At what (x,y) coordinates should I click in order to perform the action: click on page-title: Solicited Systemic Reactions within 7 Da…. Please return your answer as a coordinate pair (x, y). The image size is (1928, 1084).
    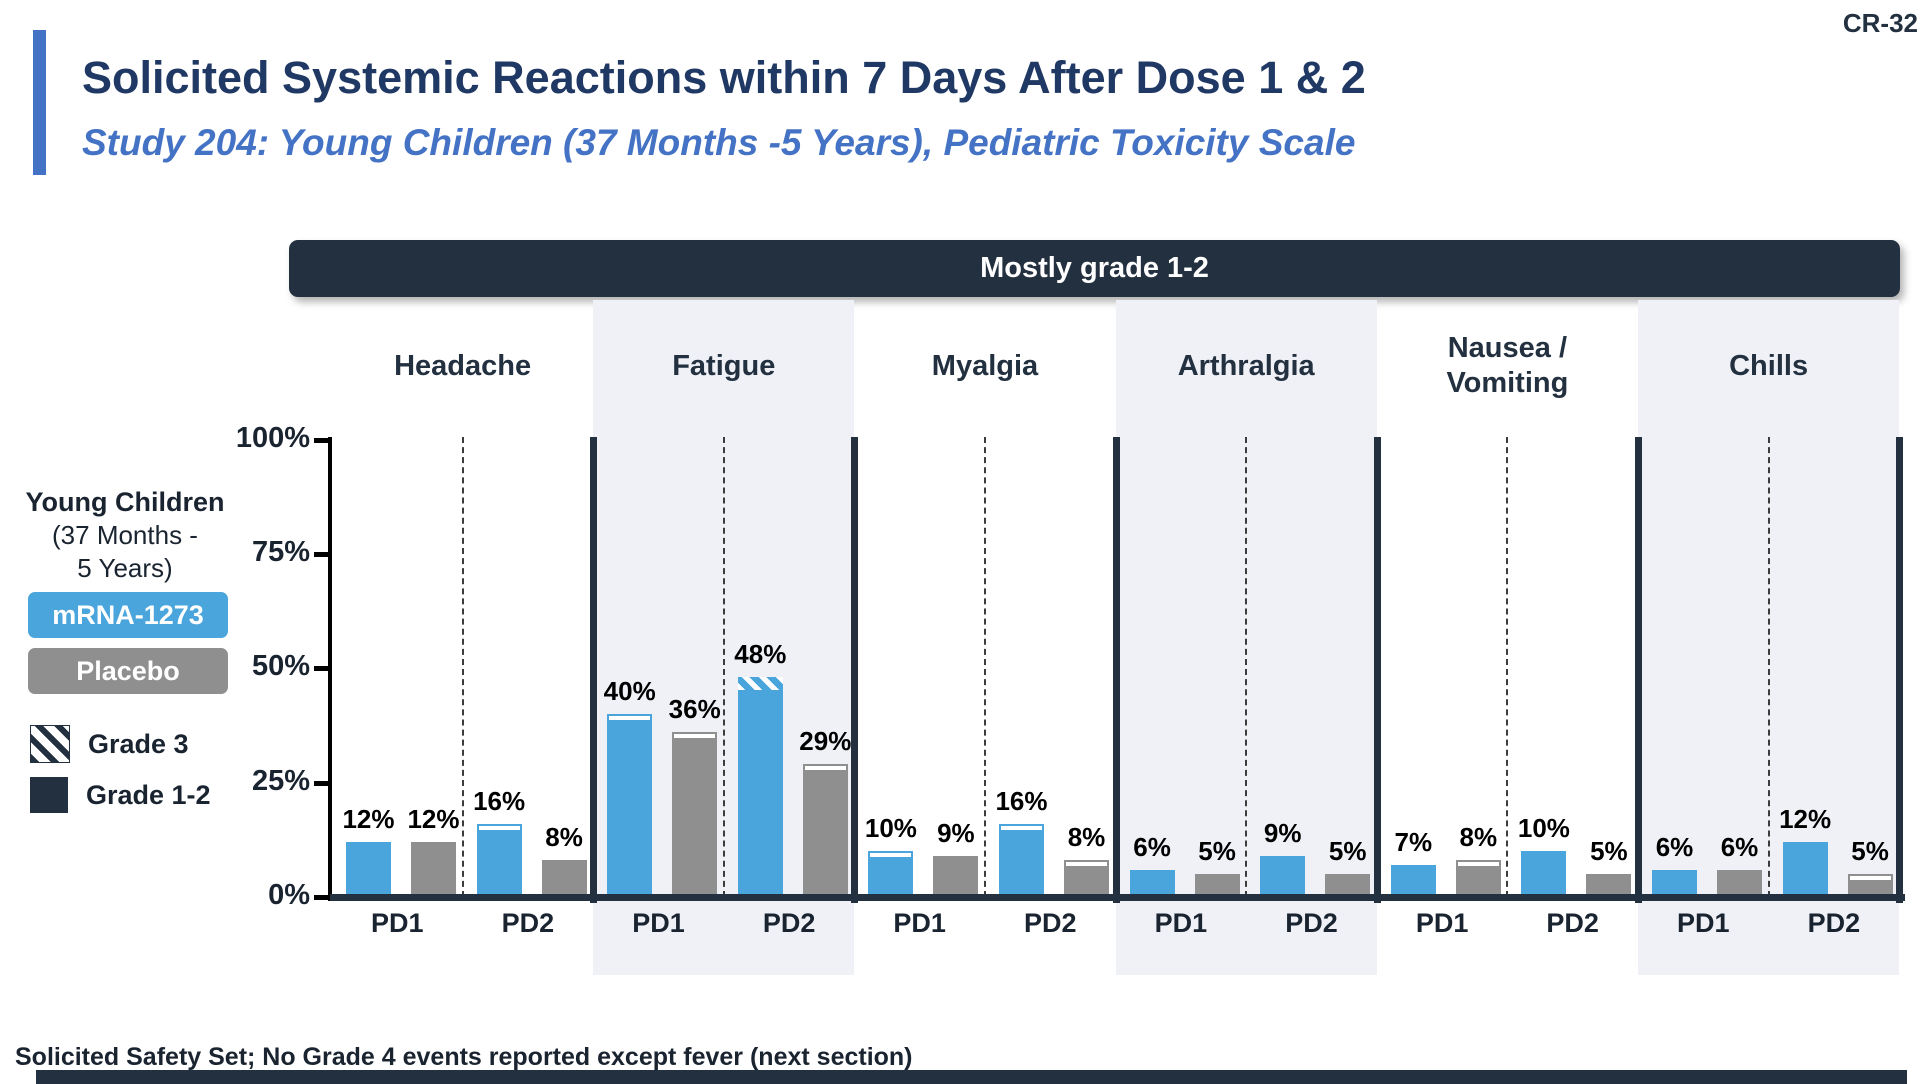
    Looking at the image, I should click on (724, 77).